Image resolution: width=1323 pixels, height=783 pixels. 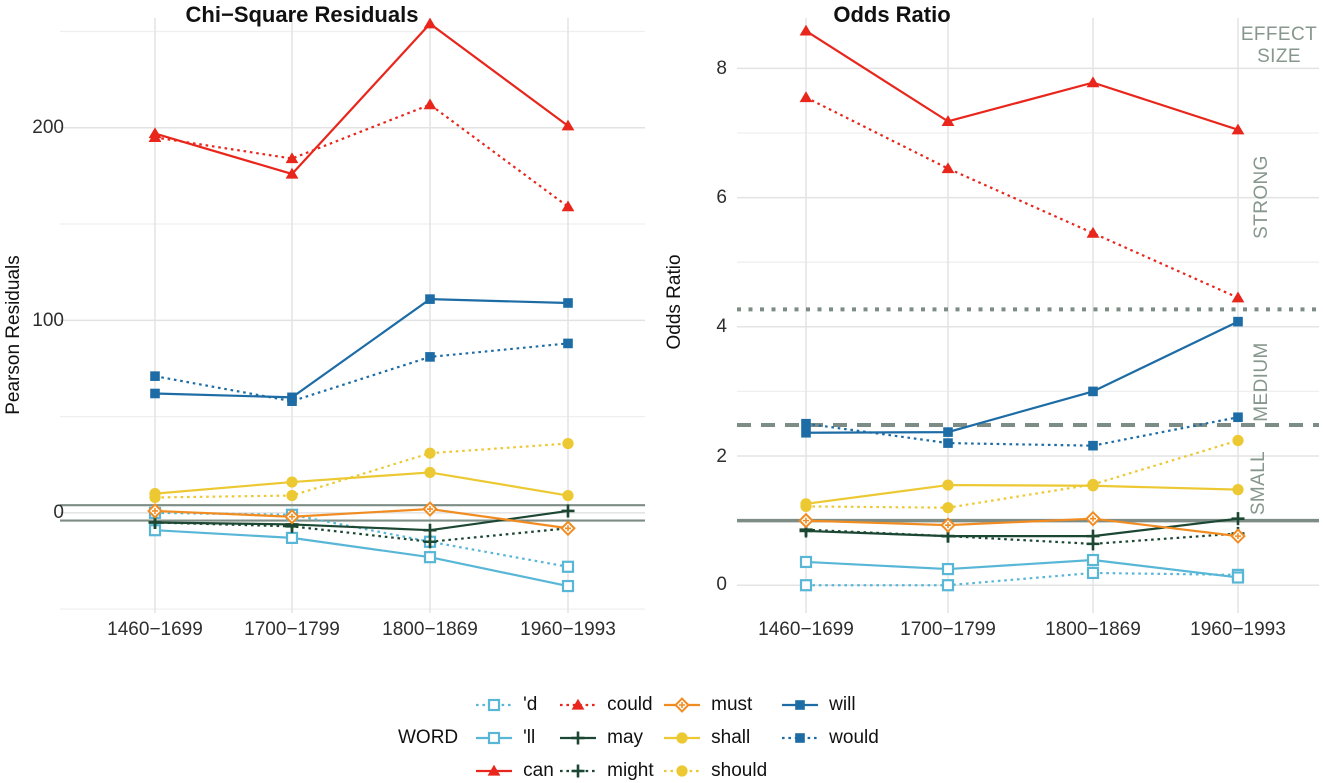 I want to click on legend-key-can, so click(x=494, y=770).